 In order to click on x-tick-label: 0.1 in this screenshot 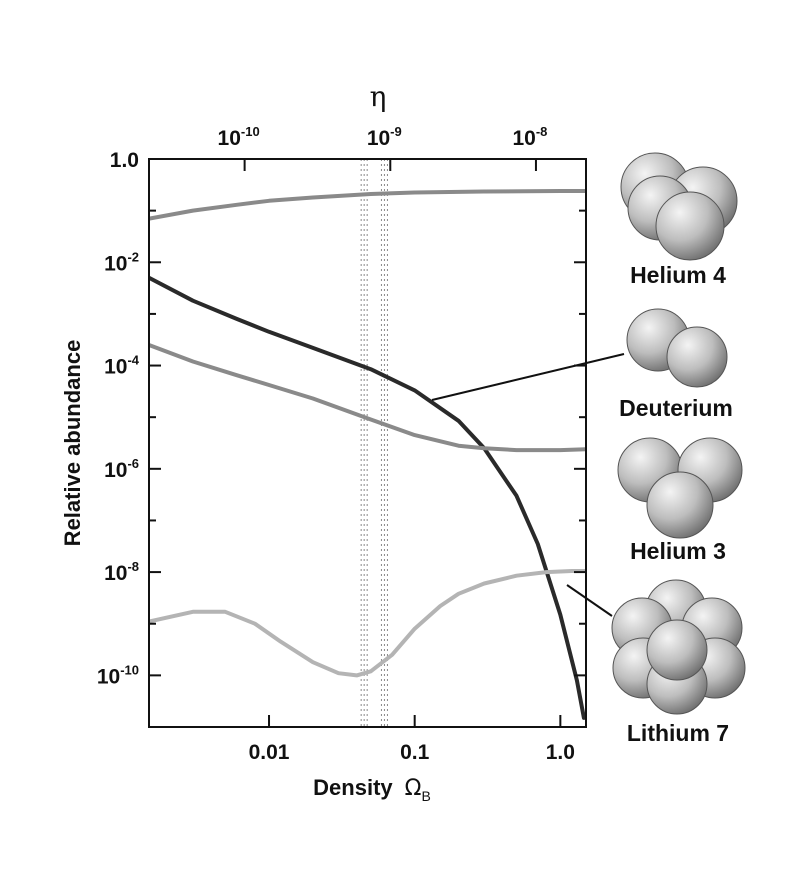, I will do `click(415, 752)`.